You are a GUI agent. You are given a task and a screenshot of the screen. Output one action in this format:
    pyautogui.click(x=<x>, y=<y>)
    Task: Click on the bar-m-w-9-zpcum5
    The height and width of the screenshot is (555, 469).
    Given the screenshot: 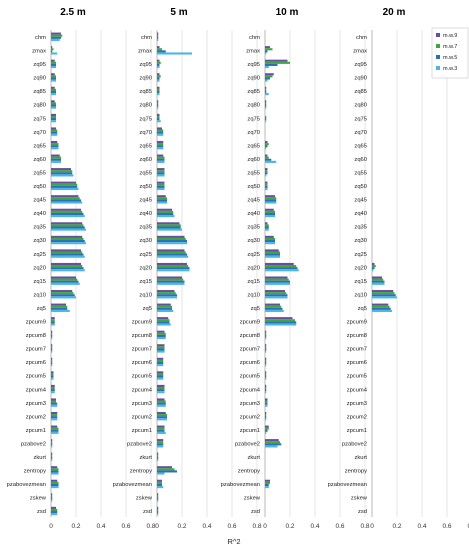 What is the action you would take?
    pyautogui.click(x=266, y=372)
    